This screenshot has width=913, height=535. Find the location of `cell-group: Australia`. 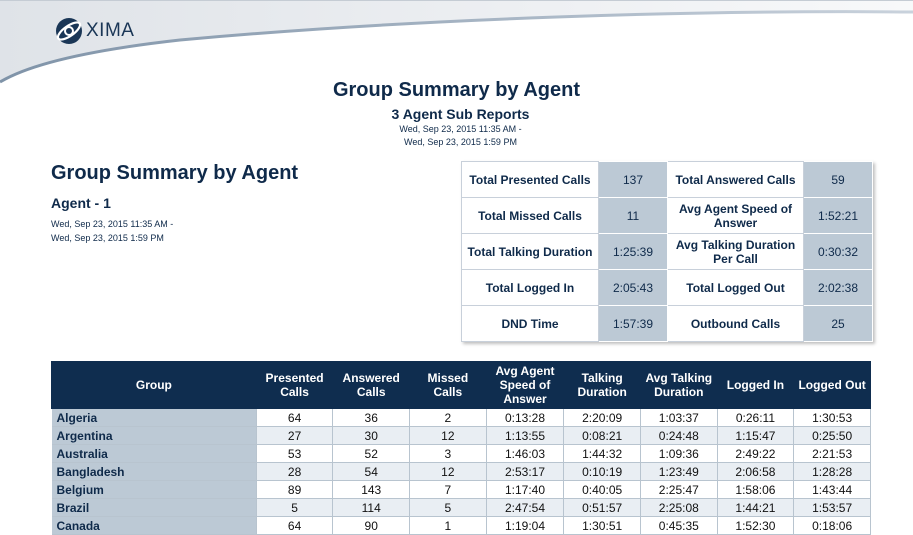

cell-group: Australia is located at coordinates (154, 453).